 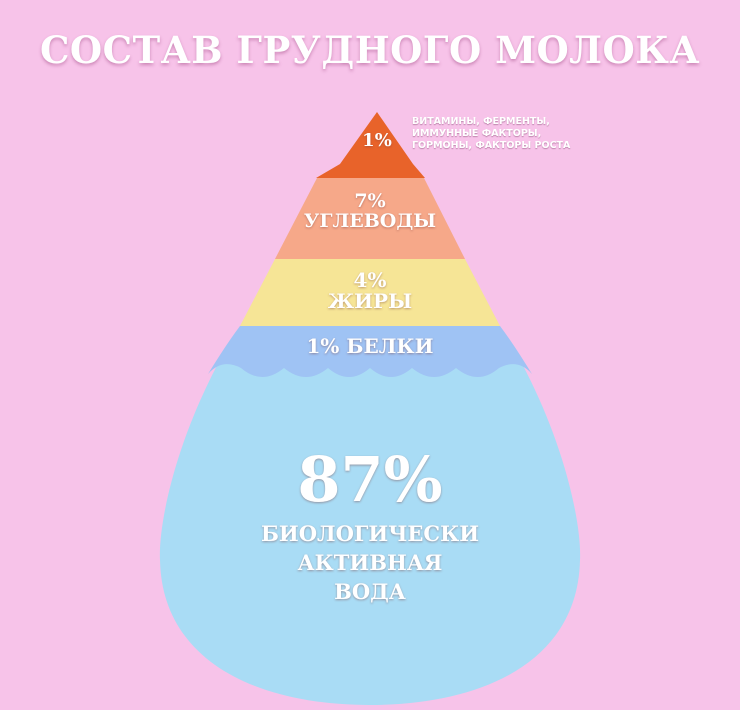 I want to click on carbs-layer, so click(x=370, y=218).